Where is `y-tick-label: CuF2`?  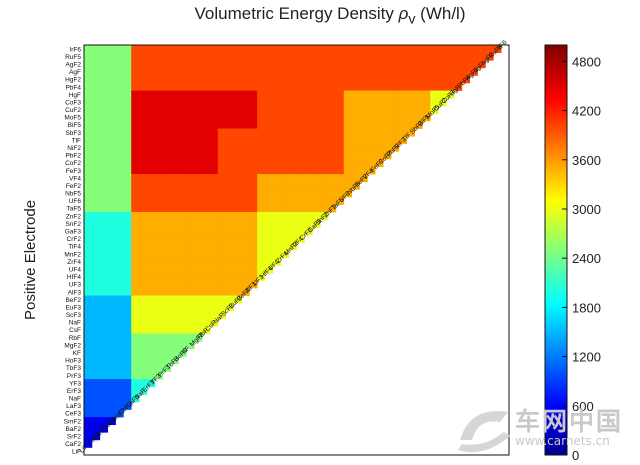 y-tick-label: CuF2 is located at coordinates (73, 110).